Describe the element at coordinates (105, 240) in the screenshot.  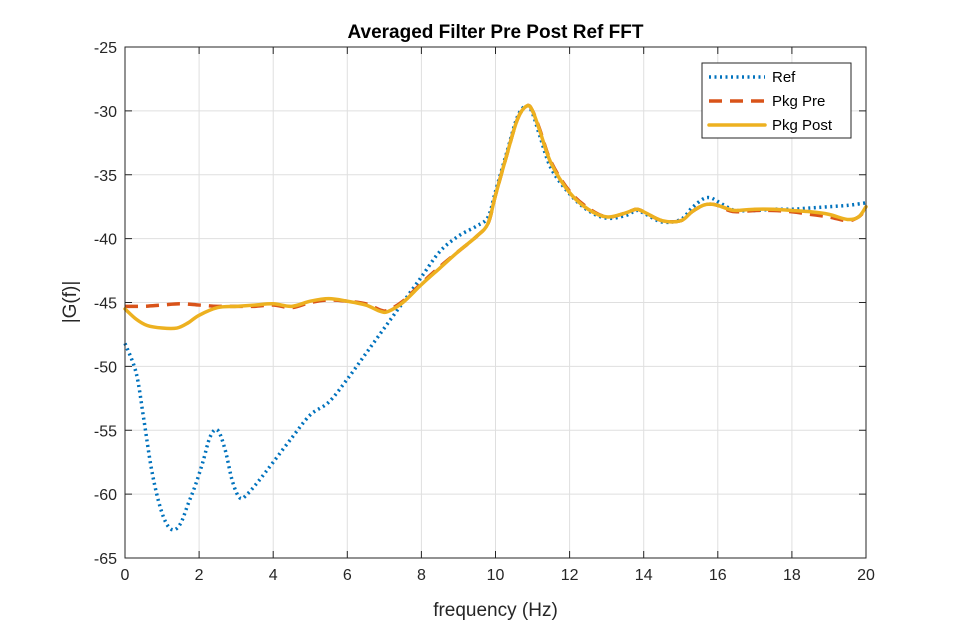
I see `y-tick-label: -40` at that location.